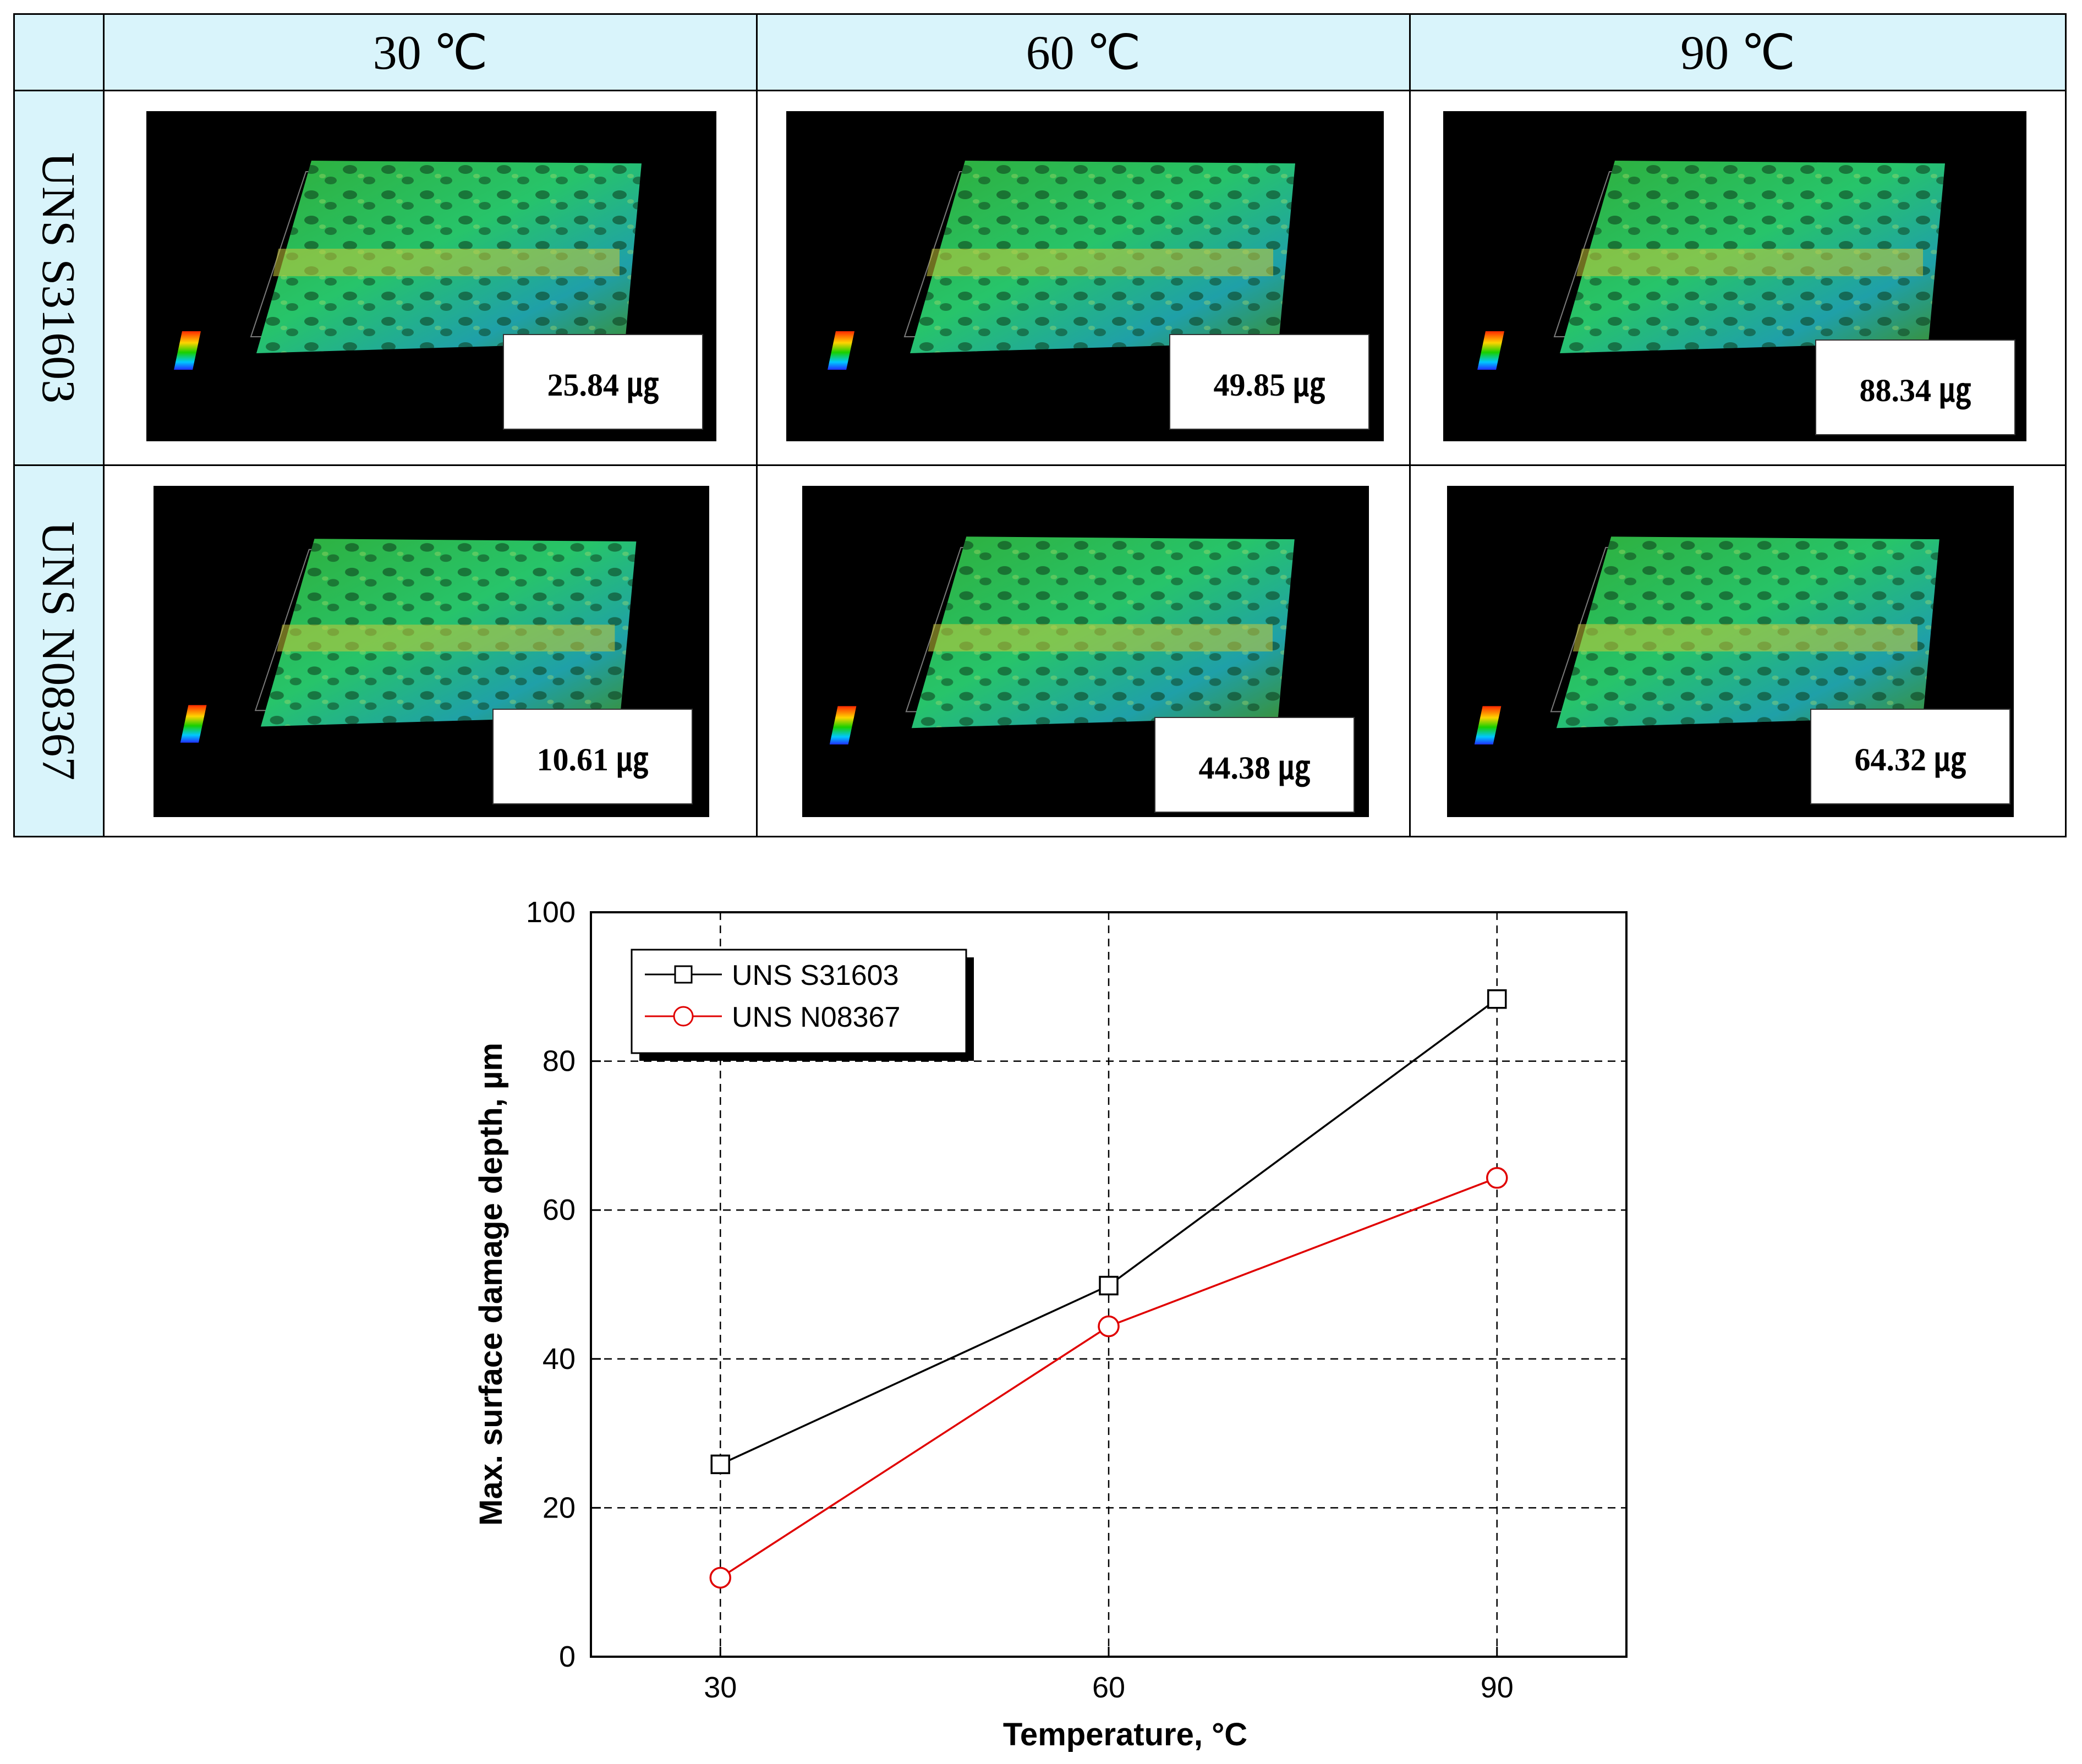 The width and height of the screenshot is (2082, 1764). Describe the element at coordinates (59, 52) in the screenshot. I see `corner-cell` at that location.